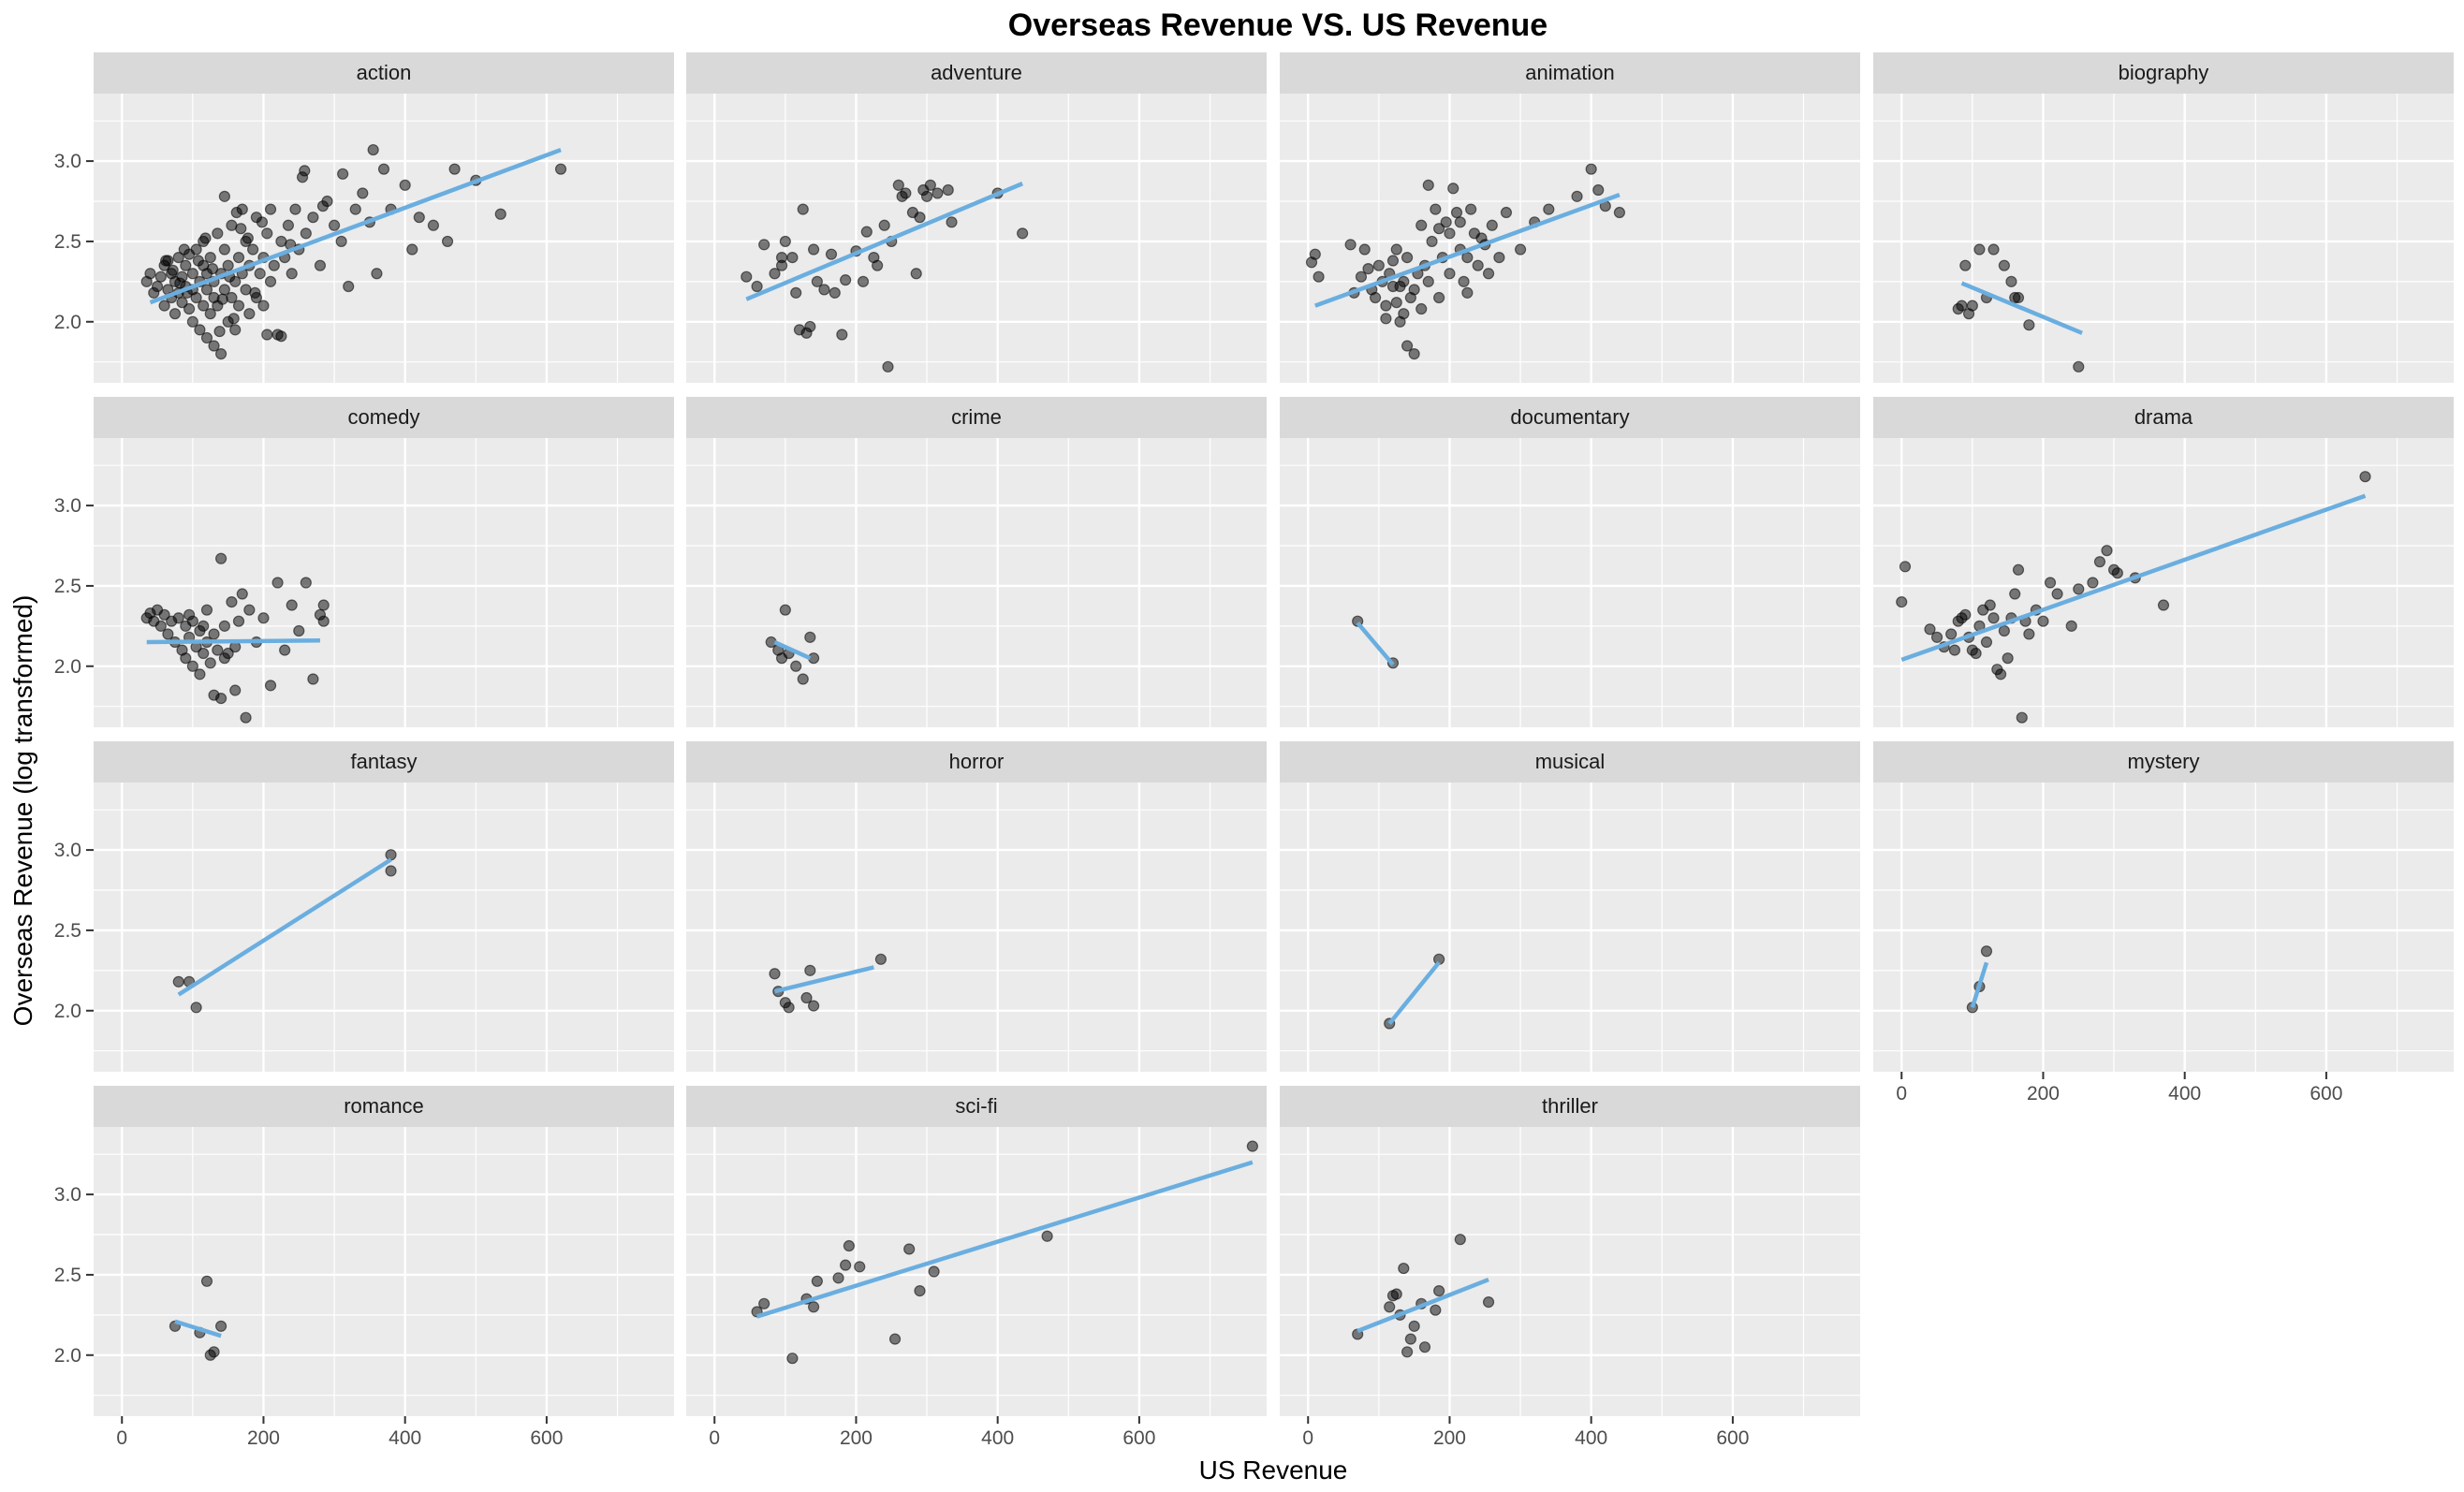  Describe the element at coordinates (977, 906) in the screenshot. I see `facet-panel-horror: horror` at that location.